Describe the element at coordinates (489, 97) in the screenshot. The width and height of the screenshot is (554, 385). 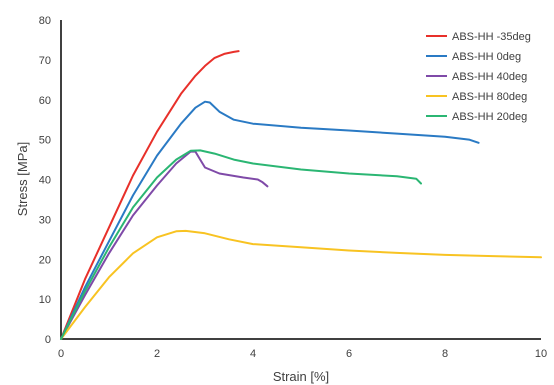
I see `legend-entry: ABS-HH 80deg` at that location.